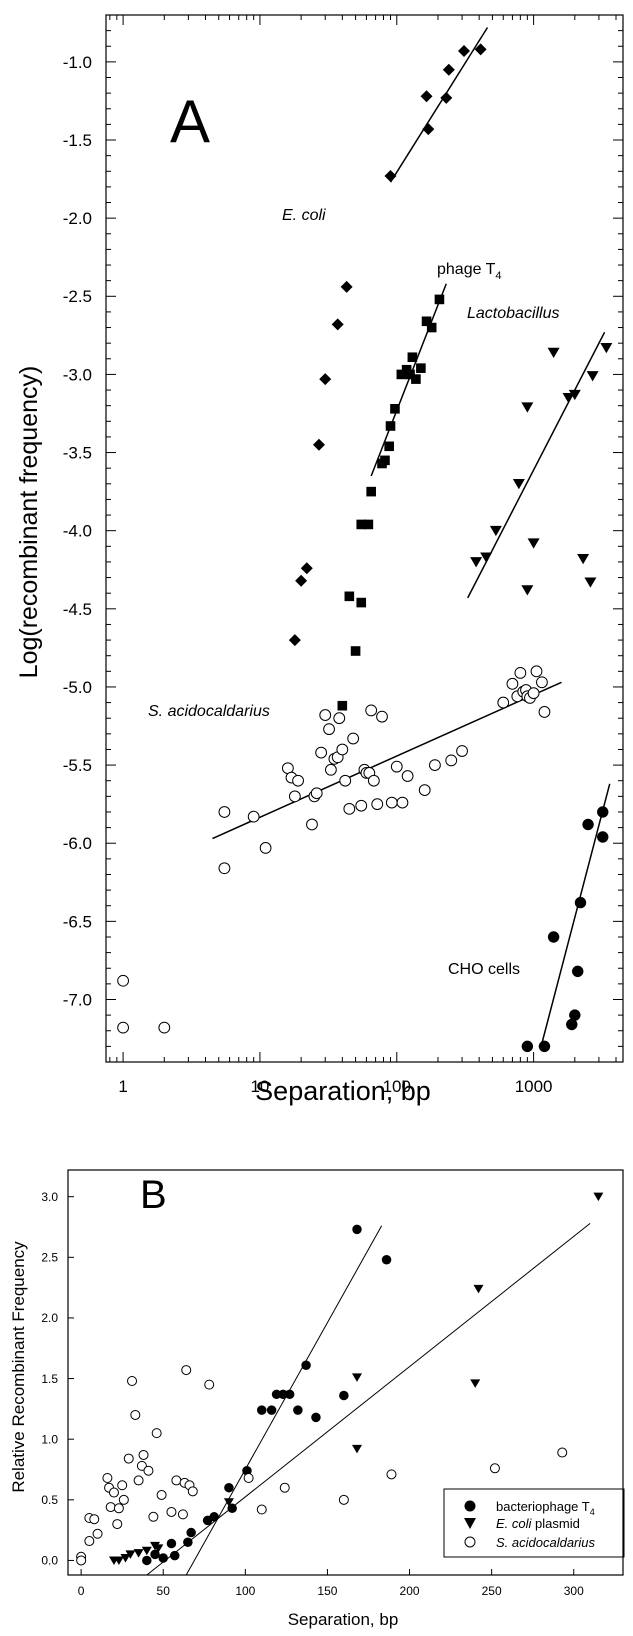  What do you see at coordinates (29, 522) in the screenshot?
I see `panel-a-y-axis-label: Log(recombinant frequency)` at bounding box center [29, 522].